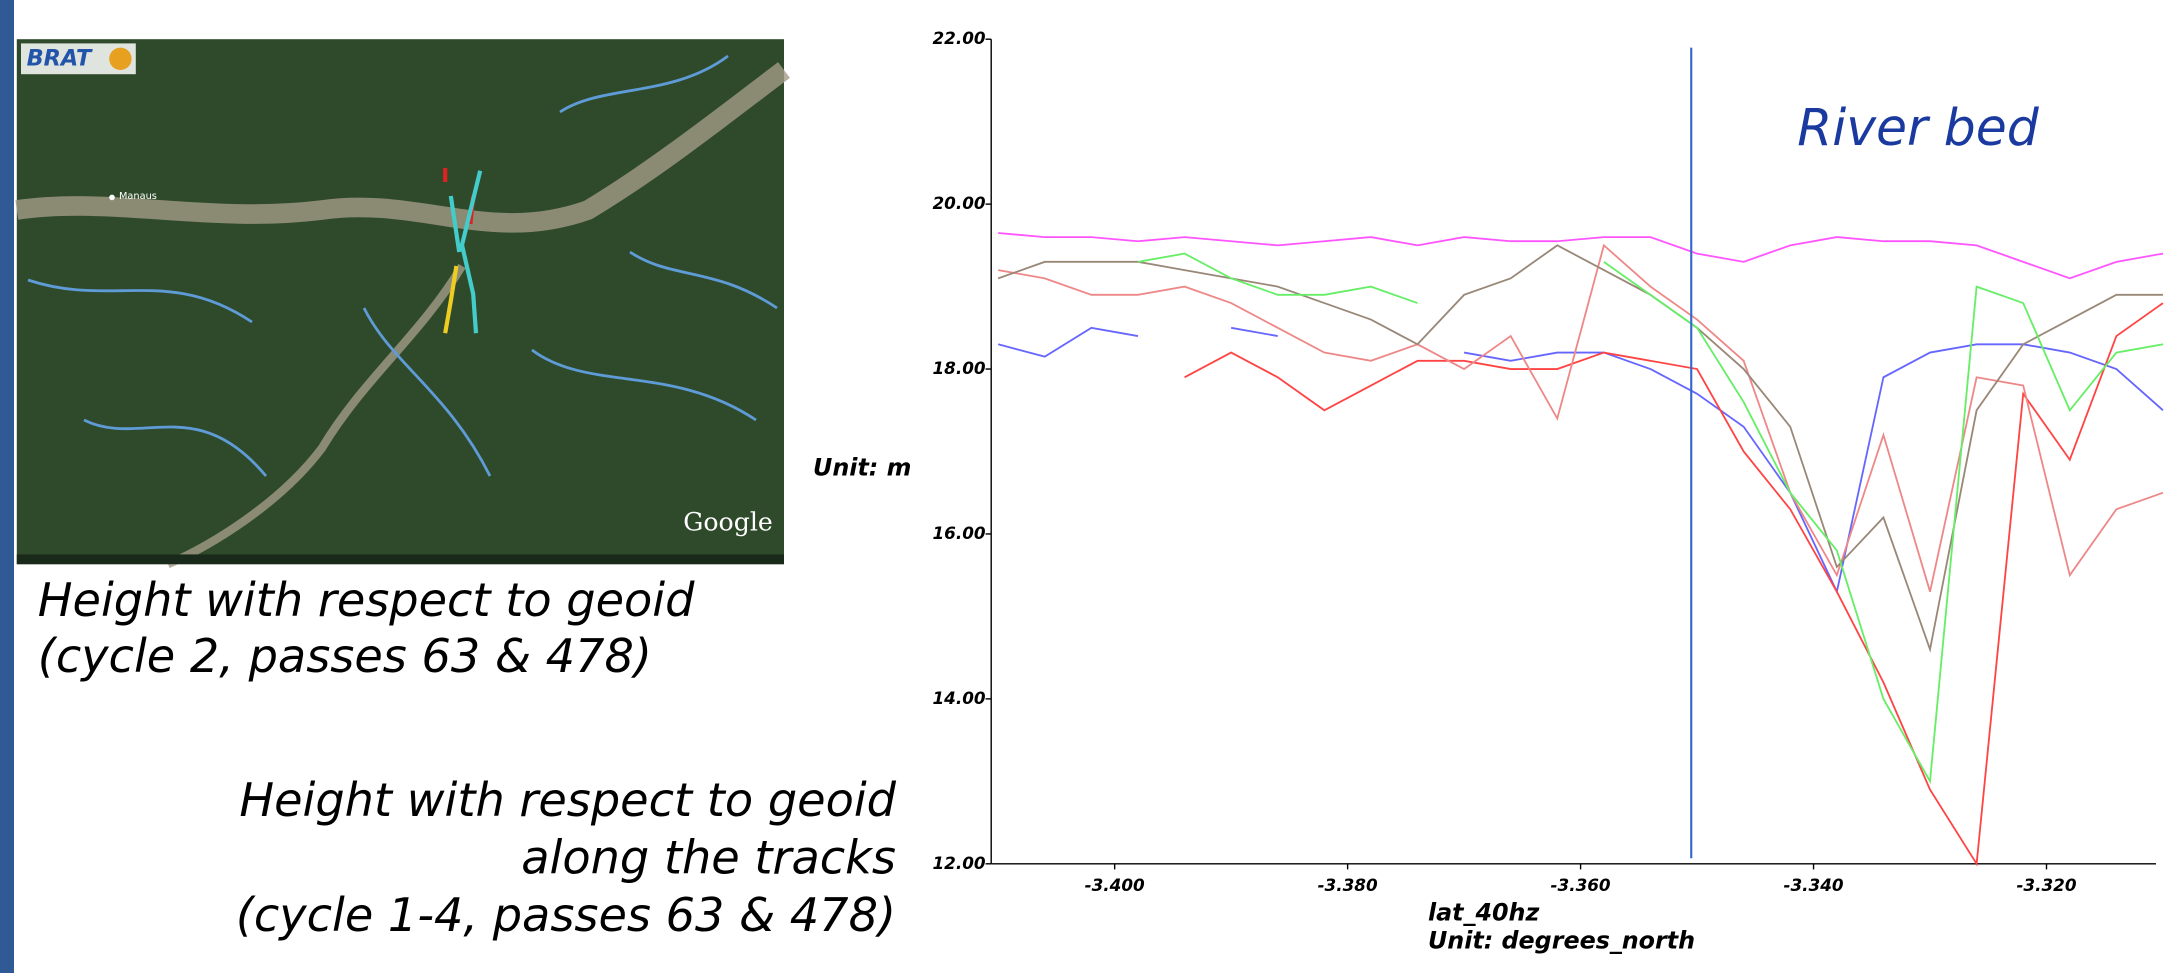  What do you see at coordinates (959, 38) in the screenshot?
I see `y-tick-label: 22.00` at bounding box center [959, 38].